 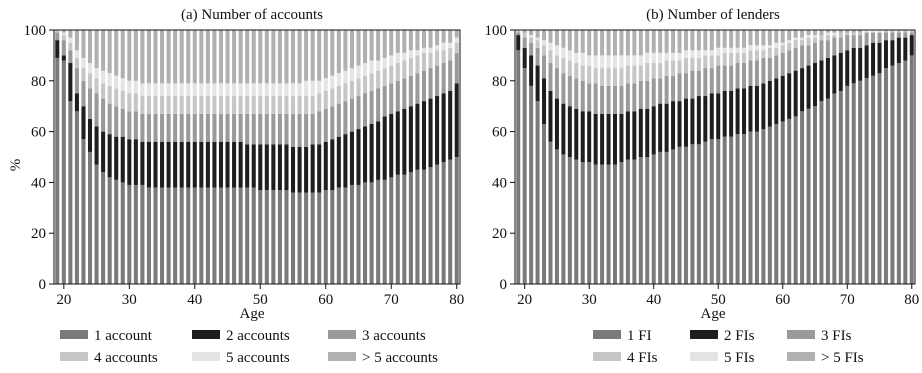 I want to click on legend-label: 2 accounts, so click(x=258, y=336).